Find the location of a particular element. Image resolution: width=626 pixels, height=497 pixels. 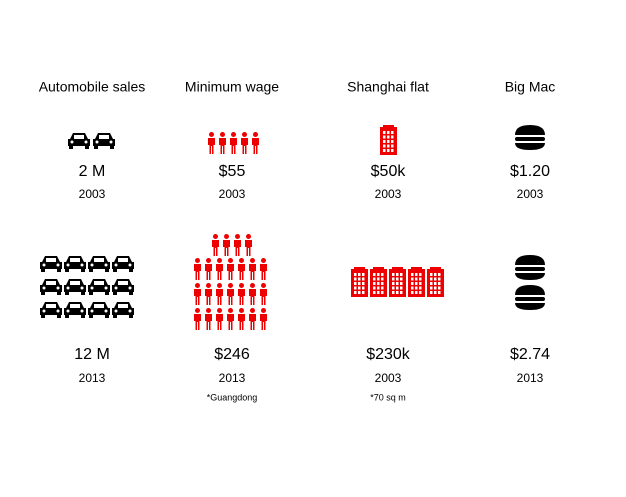

burger-patty is located at coordinates (530, 269).